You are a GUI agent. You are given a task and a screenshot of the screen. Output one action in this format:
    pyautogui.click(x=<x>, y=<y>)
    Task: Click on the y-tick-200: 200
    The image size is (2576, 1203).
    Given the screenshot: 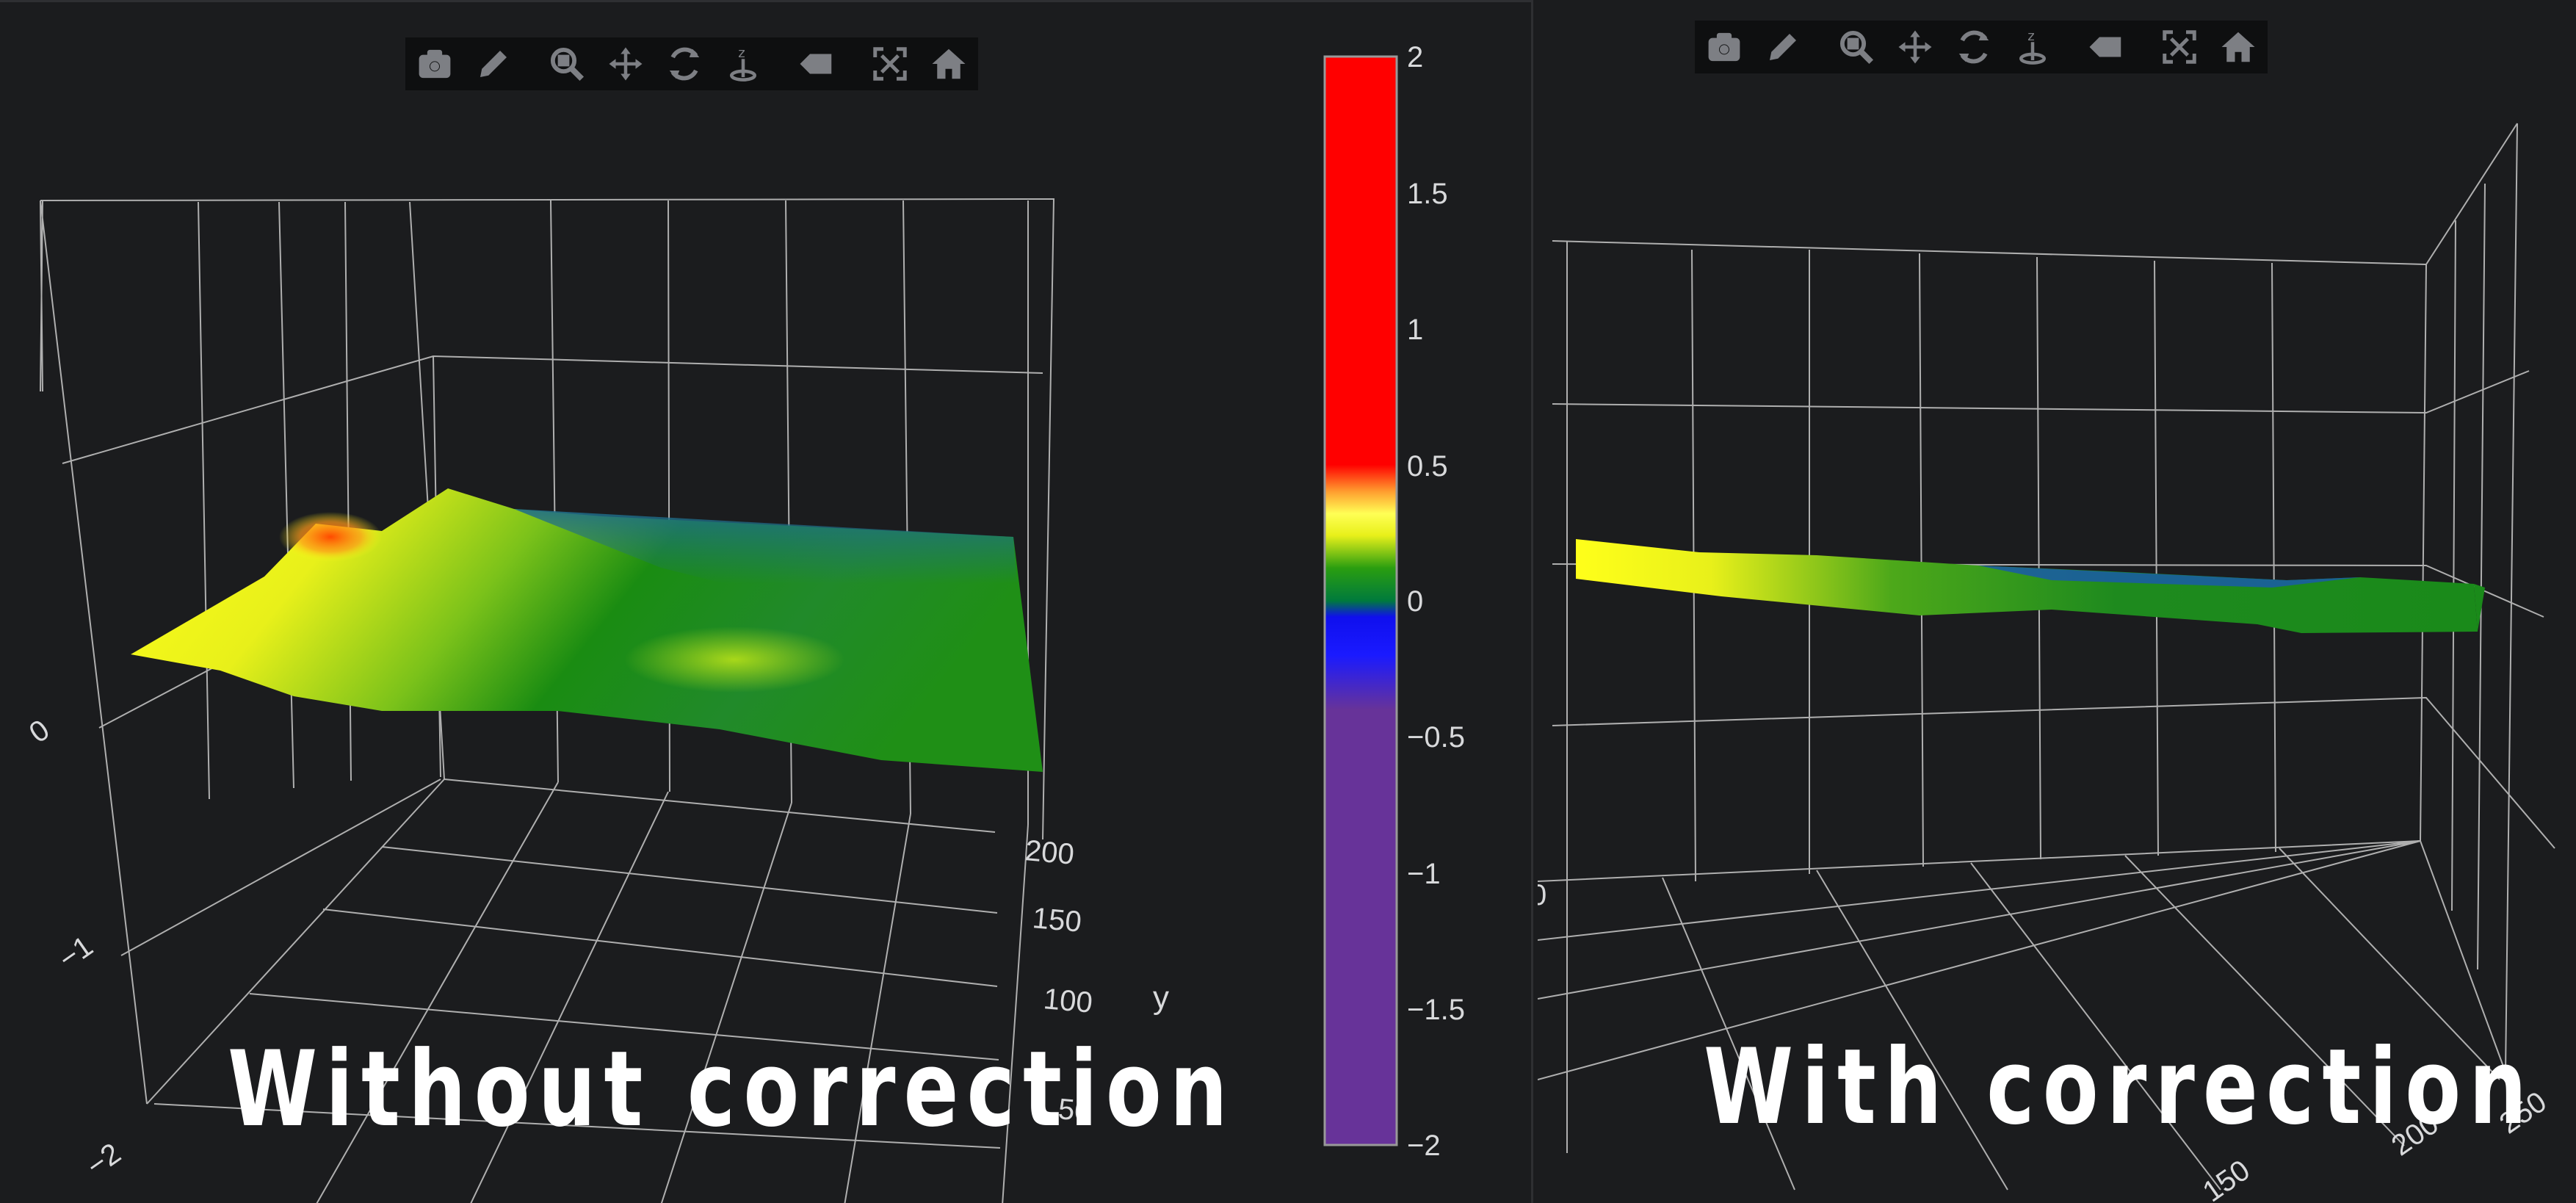 What is the action you would take?
    pyautogui.click(x=1049, y=853)
    